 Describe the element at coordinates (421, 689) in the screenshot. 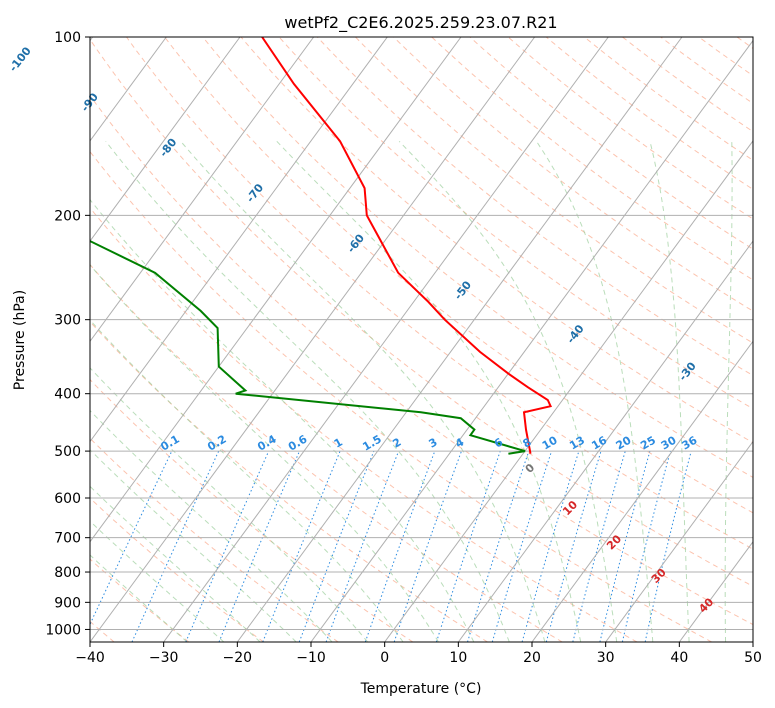

I see `x-axis-label: Temperature (°C)` at that location.